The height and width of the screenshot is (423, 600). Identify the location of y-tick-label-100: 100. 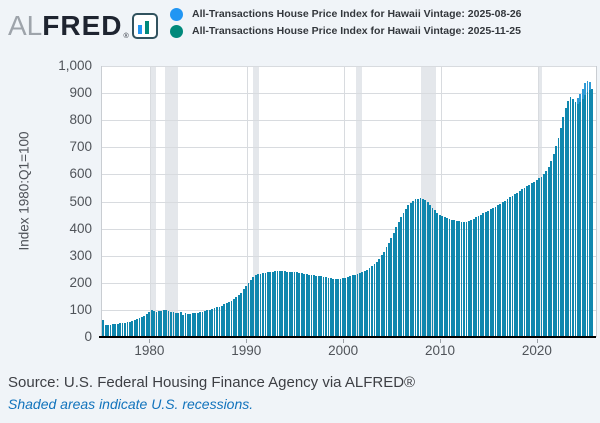
(80, 309).